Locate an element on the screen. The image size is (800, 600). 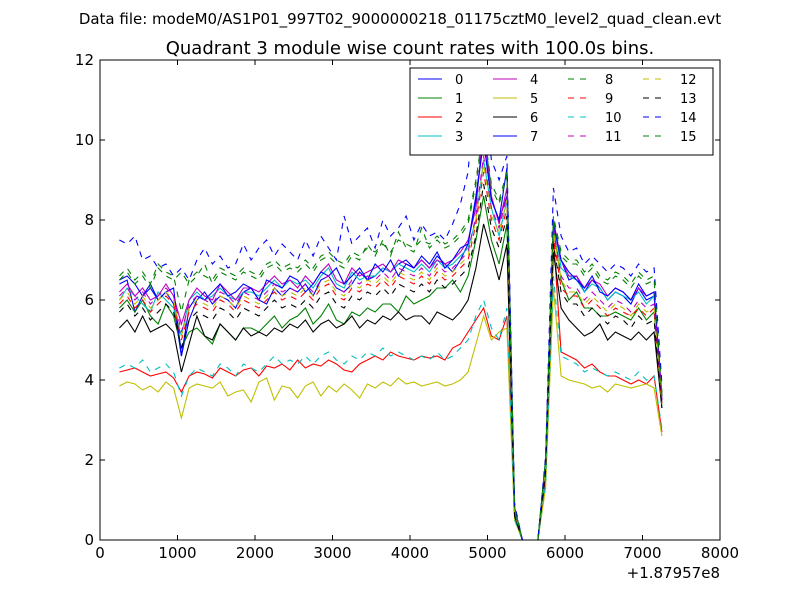
x-tick-label: 7000 is located at coordinates (642, 553).